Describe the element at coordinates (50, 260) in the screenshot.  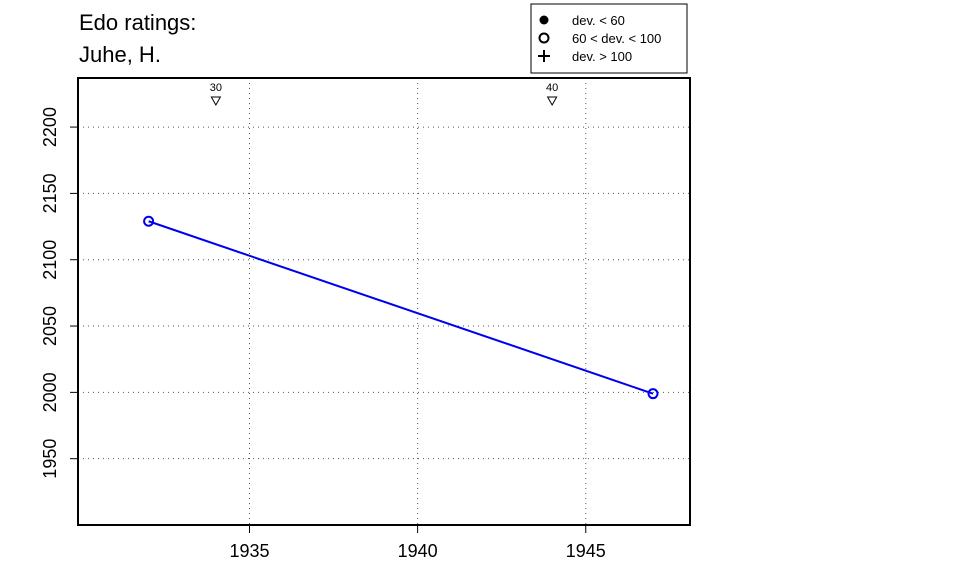
I see `y-tick-label: 2100` at that location.